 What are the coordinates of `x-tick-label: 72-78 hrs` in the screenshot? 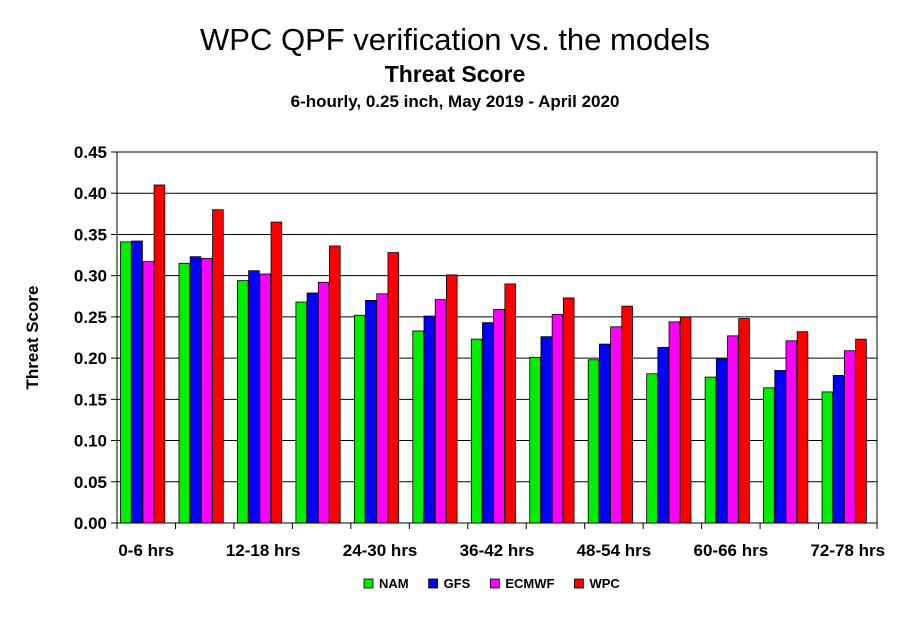 It's located at (847, 550).